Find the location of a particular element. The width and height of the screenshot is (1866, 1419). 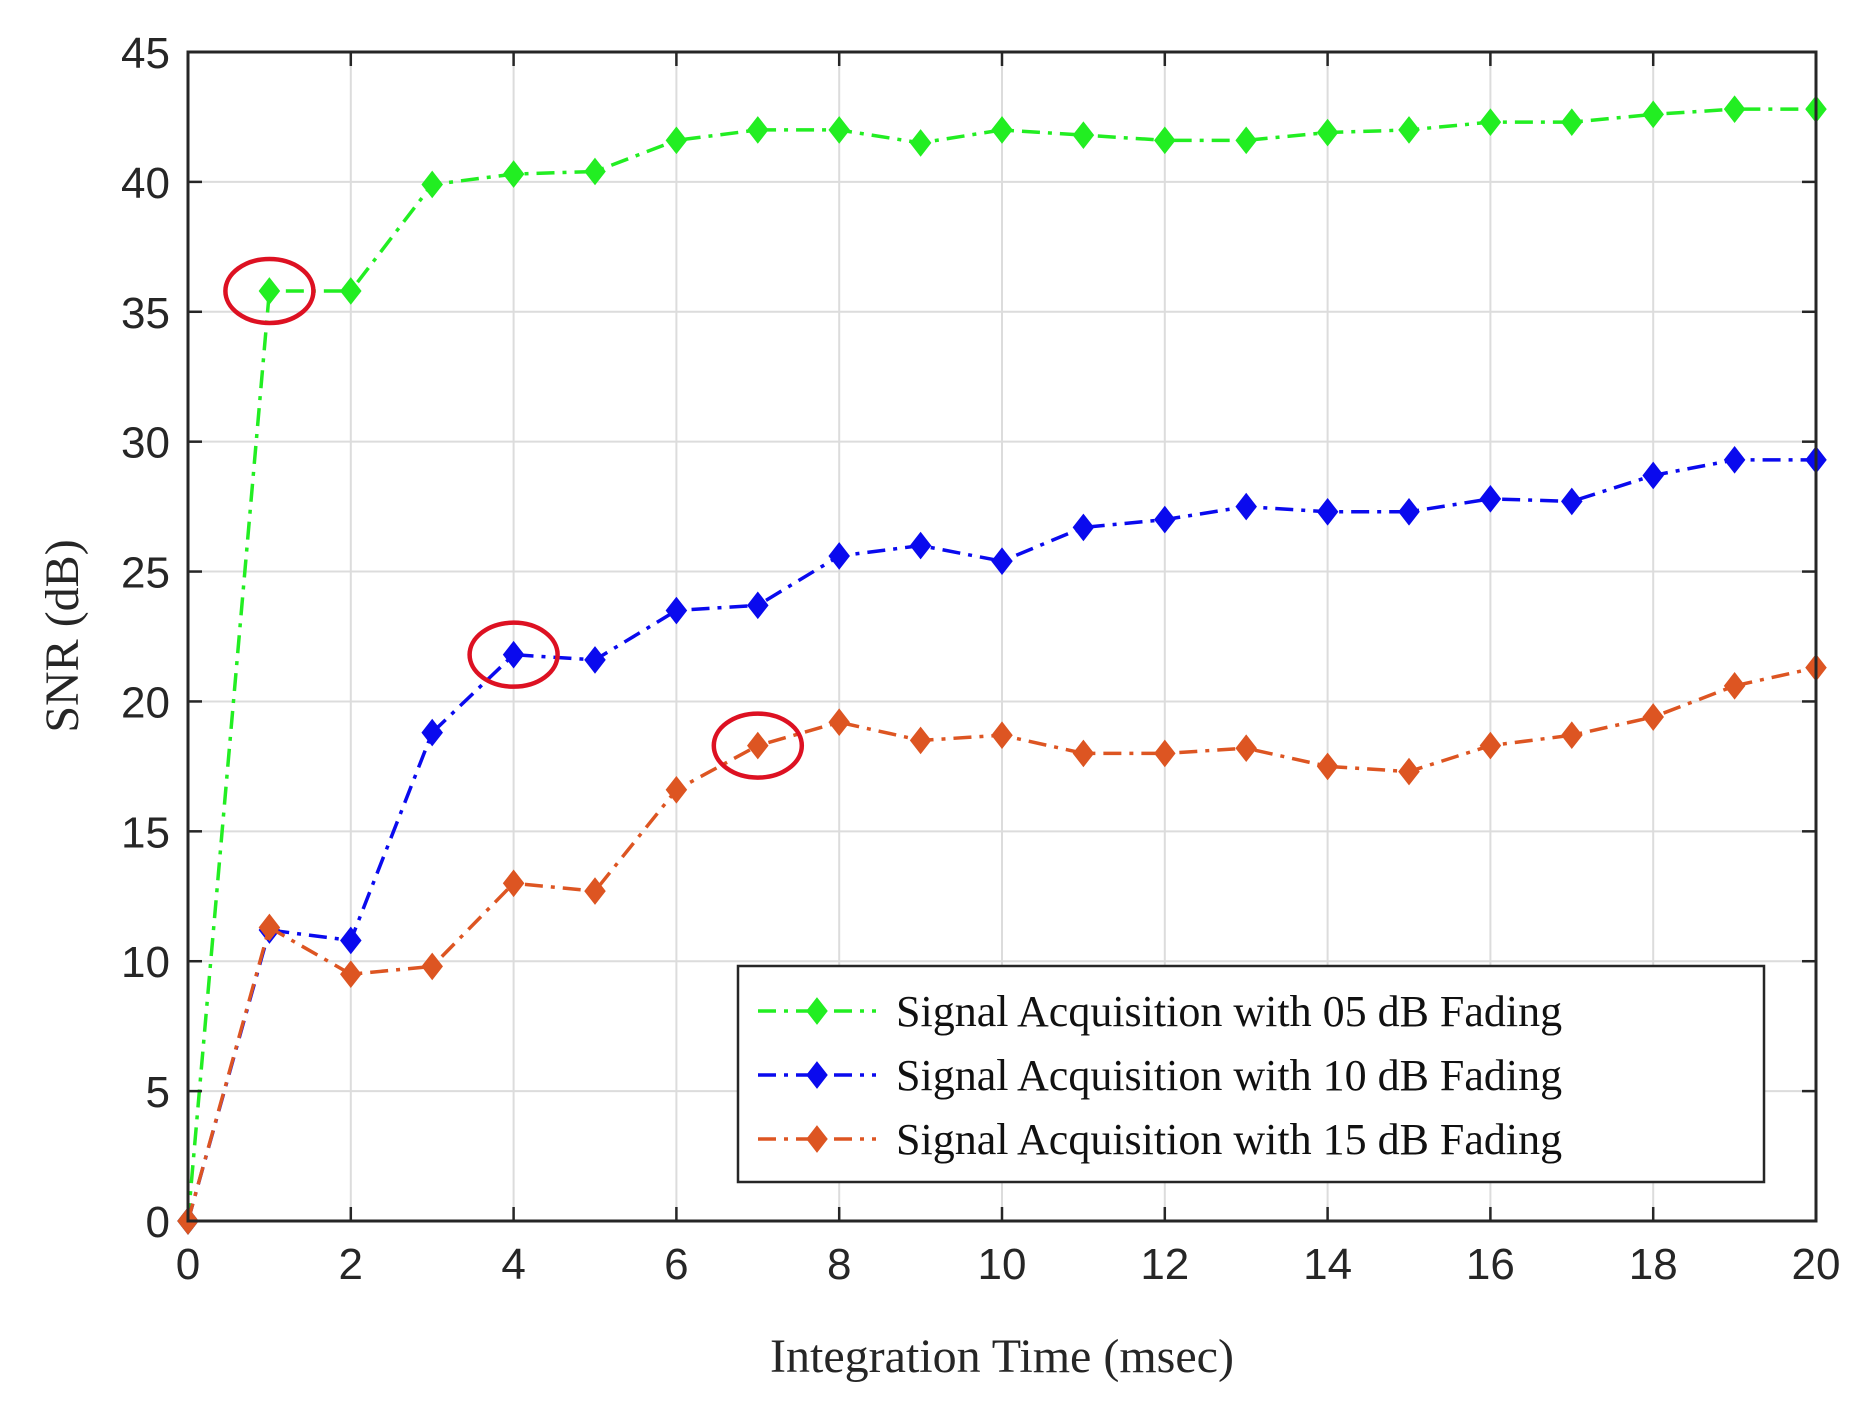

x-tick-label: 2 is located at coordinates (351, 1264).